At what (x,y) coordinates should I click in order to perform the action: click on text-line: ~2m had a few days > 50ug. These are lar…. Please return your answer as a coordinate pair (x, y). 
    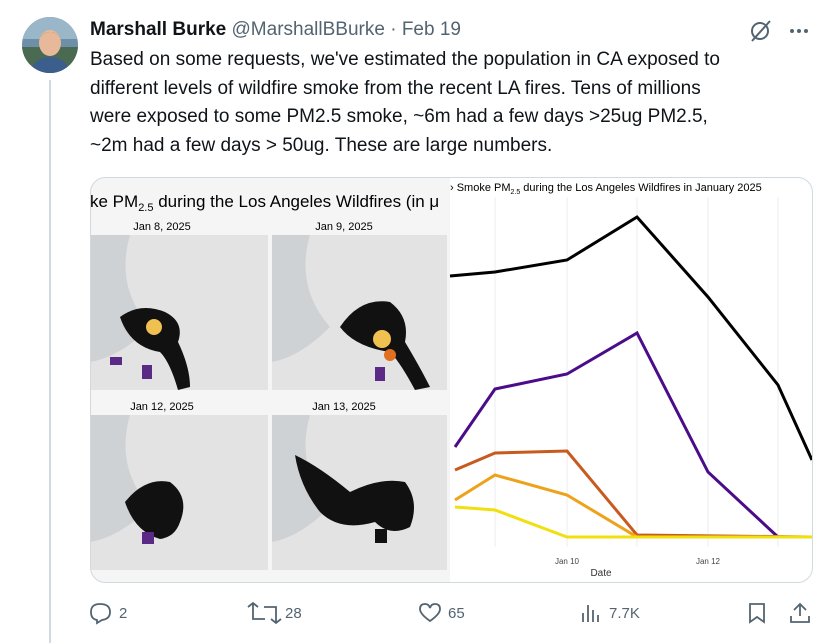
    Looking at the image, I should click on (321, 145).